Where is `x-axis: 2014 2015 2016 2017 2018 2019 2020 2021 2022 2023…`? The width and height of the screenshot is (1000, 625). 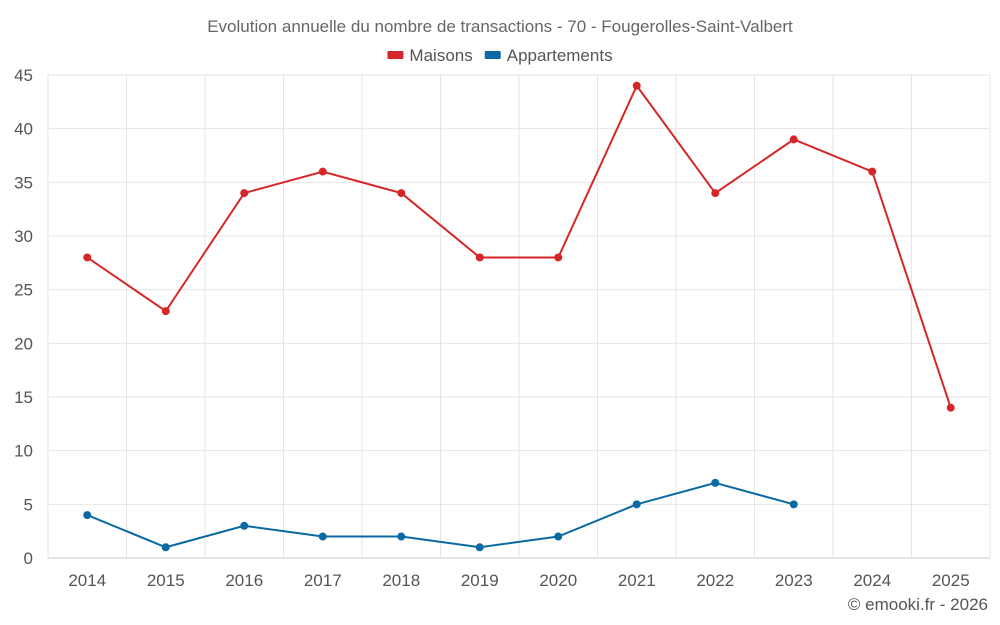
x-axis: 2014 2015 2016 2017 2018 2019 2020 2021 2022 2023… is located at coordinates (518, 580).